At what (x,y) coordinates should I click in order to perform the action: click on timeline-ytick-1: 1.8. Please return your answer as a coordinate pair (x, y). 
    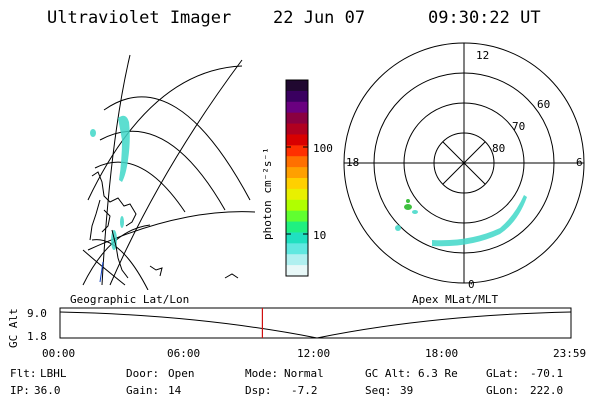
    Looking at the image, I should click on (37, 336).